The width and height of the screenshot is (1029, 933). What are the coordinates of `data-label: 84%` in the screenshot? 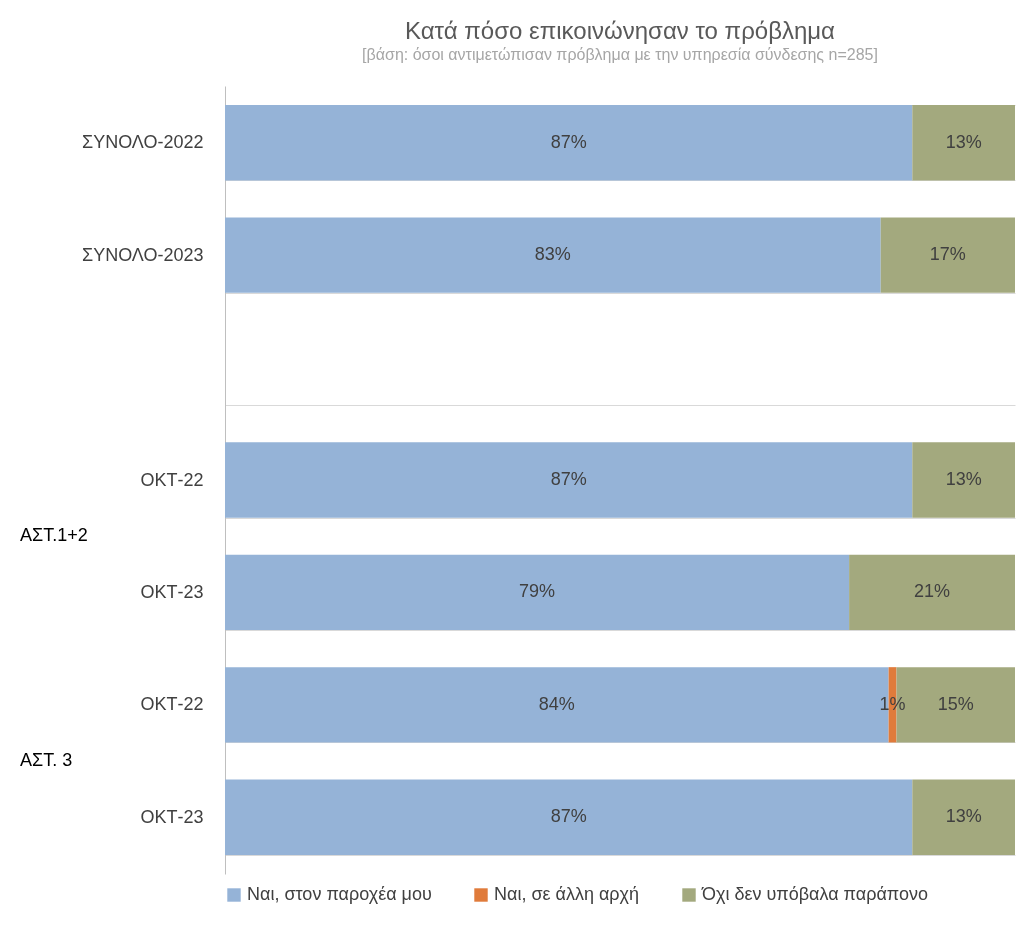 It's located at (556, 703).